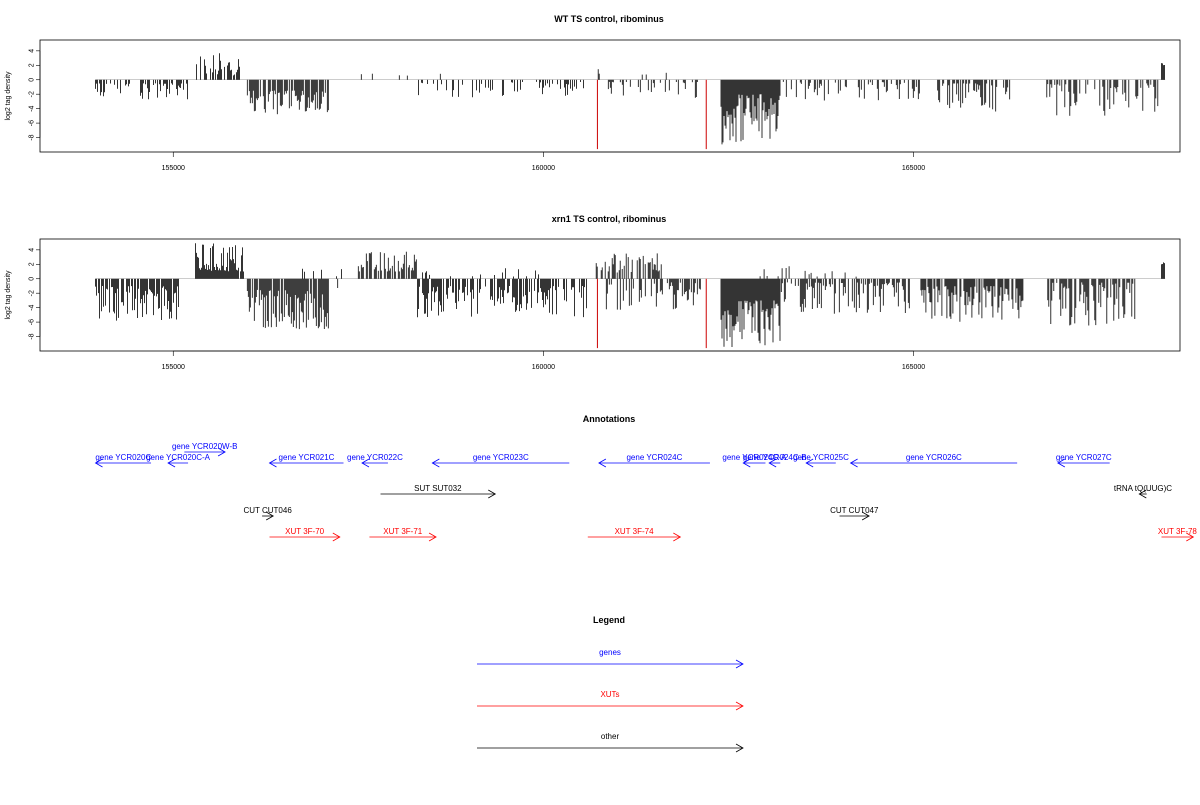 This screenshot has width=1200, height=805. I want to click on xut-feature: XUT 3F-74, so click(634, 534).